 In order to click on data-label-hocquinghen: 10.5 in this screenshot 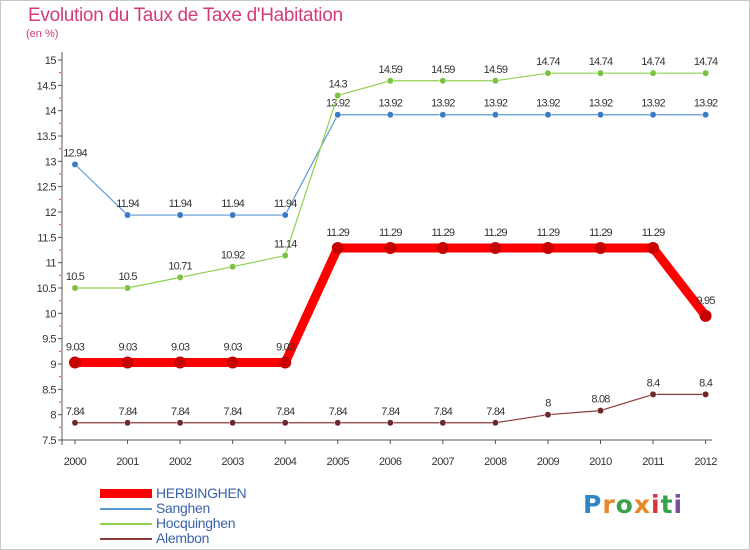, I will do `click(75, 277)`.